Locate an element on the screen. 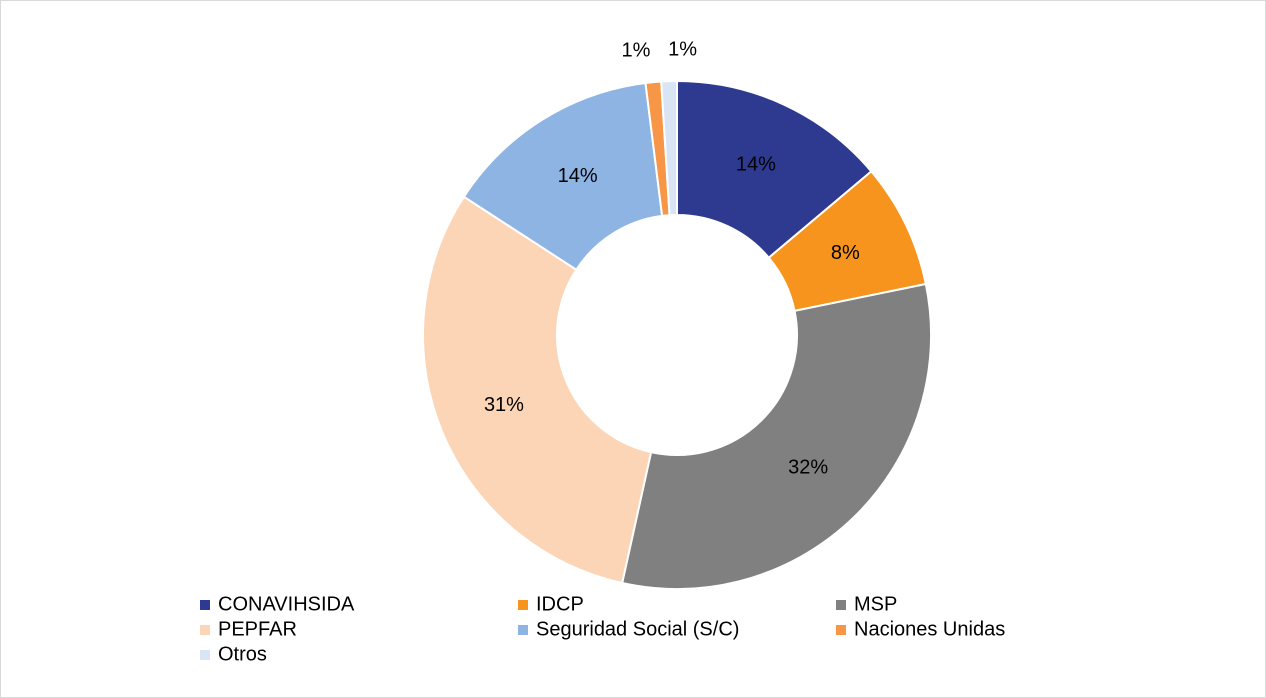 Image resolution: width=1266 pixels, height=698 pixels. legend-label: IDCP is located at coordinates (560, 604).